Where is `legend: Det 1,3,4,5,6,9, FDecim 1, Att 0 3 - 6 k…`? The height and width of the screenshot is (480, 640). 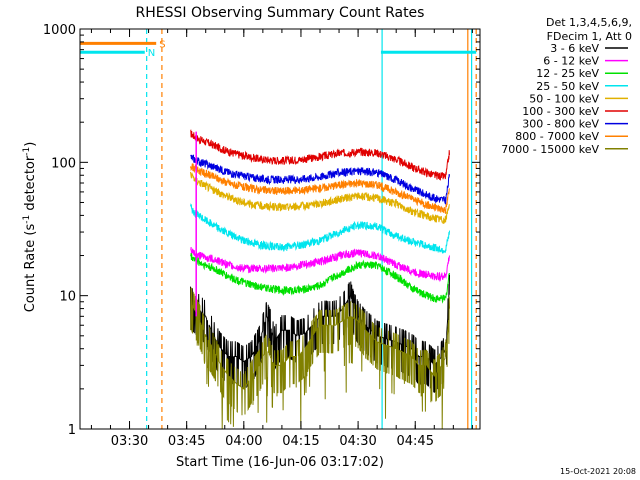 legend: Det 1,3,4,5,6,9, FDecim 1, Att 0 3 - 6 k… is located at coordinates (566, 86).